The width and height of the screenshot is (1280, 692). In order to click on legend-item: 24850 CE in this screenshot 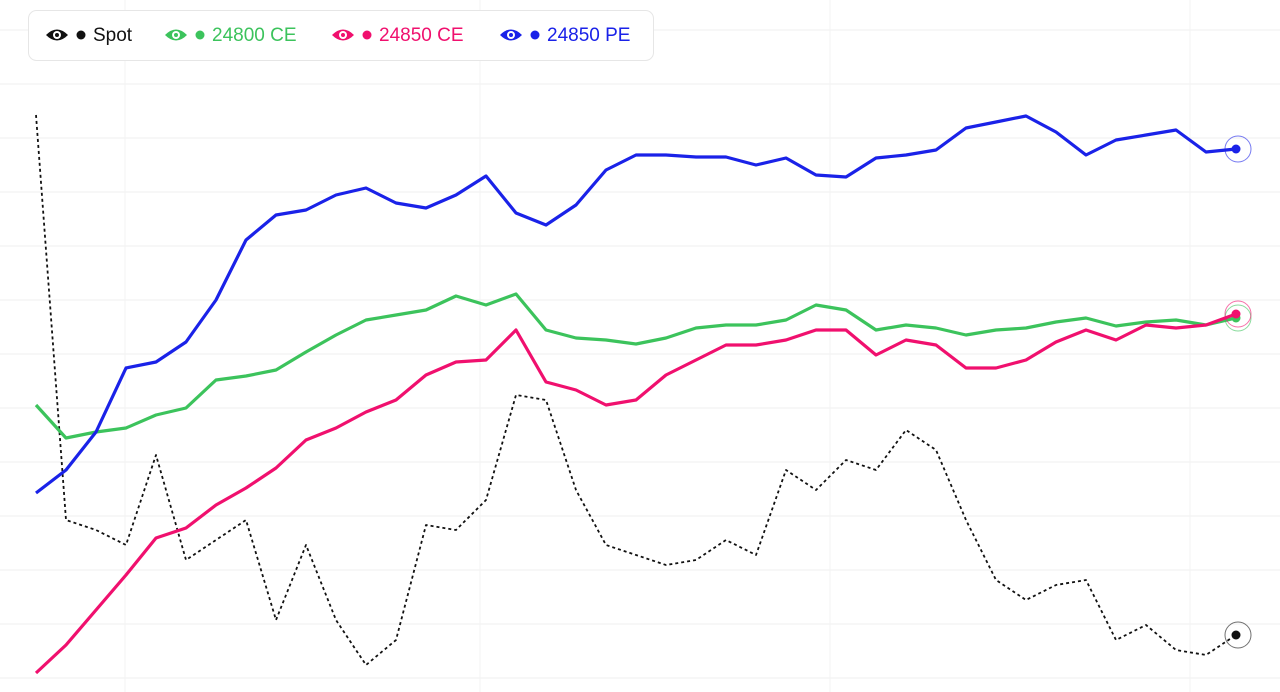, I will do `click(398, 35)`.